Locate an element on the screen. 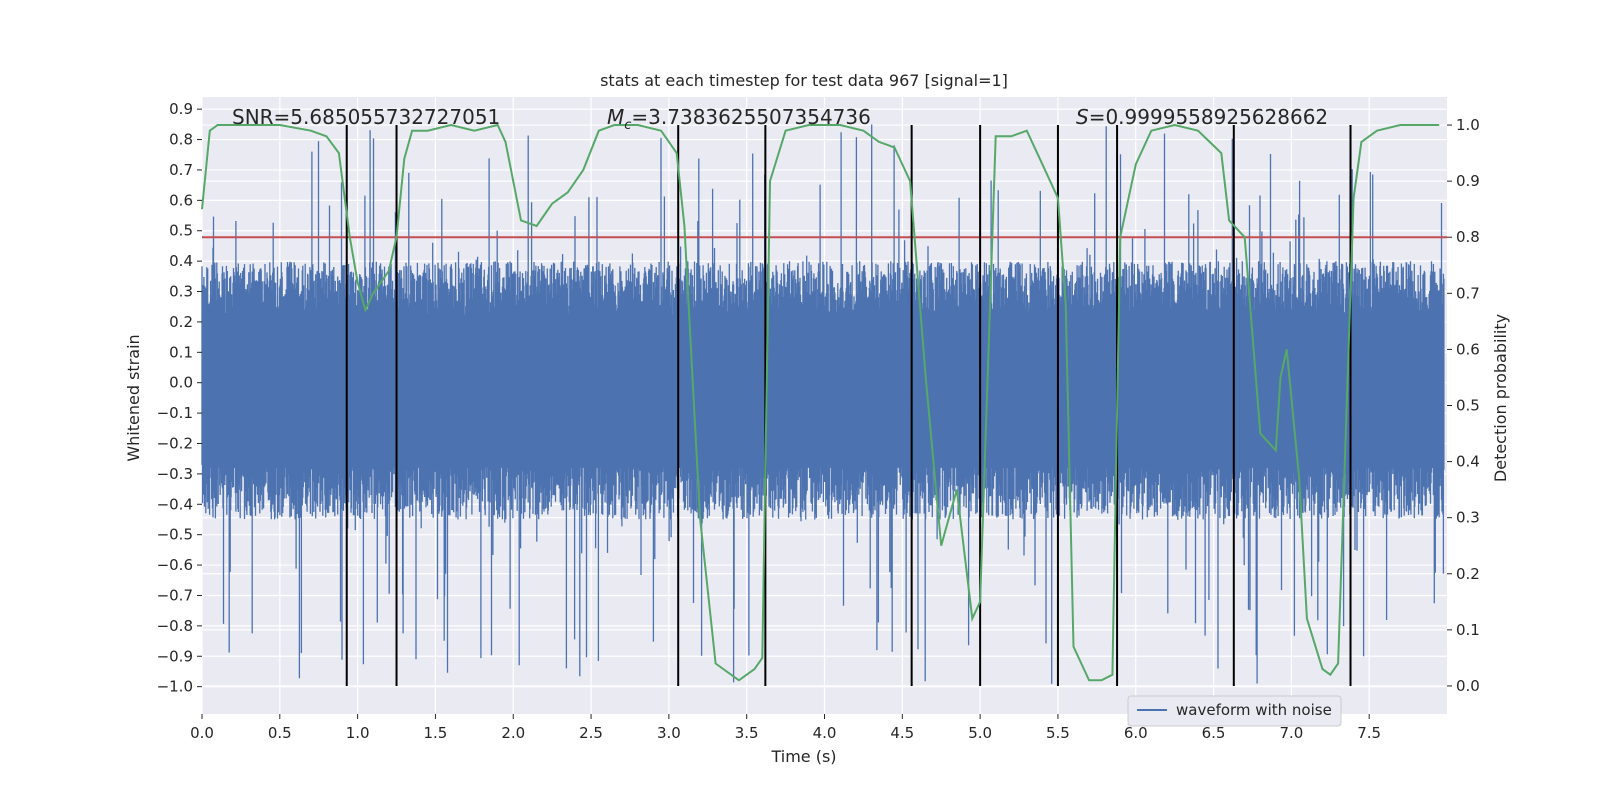 Image resolution: width=1600 pixels, height=800 pixels. y-left-tick-label: −0.8 is located at coordinates (175, 626).